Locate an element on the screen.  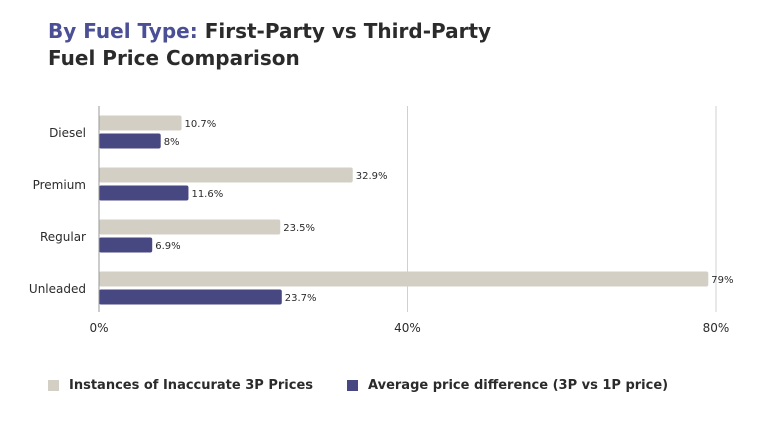
category-label: Diesel is located at coordinates (67, 133).